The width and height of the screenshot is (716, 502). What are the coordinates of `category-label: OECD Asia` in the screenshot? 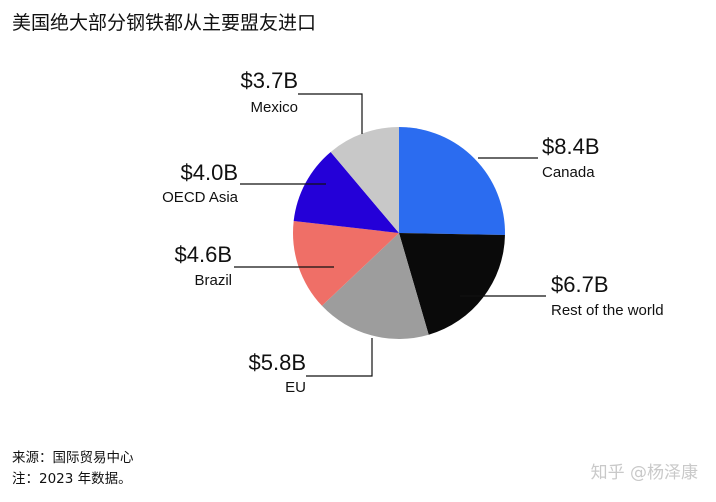 It's located at (200, 197).